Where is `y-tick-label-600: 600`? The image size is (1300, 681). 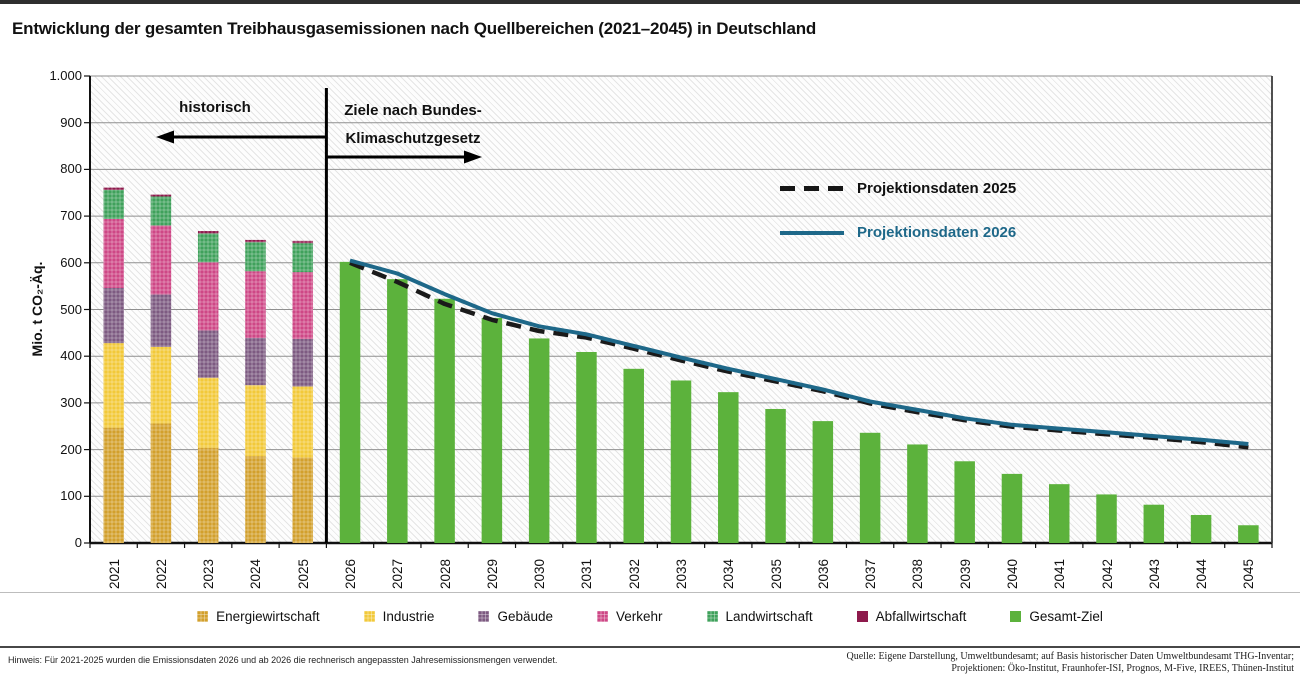
y-tick-label-600: 600 is located at coordinates (71, 262).